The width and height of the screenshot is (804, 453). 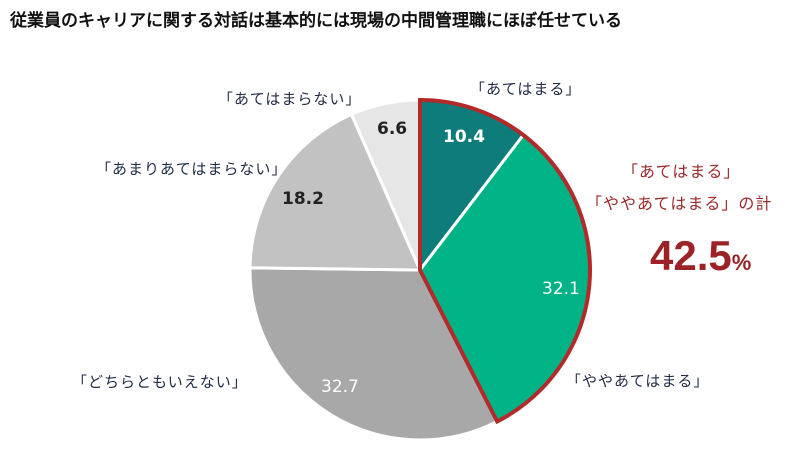 What do you see at coordinates (691, 255) in the screenshot?
I see `total-value: 42.5` at bounding box center [691, 255].